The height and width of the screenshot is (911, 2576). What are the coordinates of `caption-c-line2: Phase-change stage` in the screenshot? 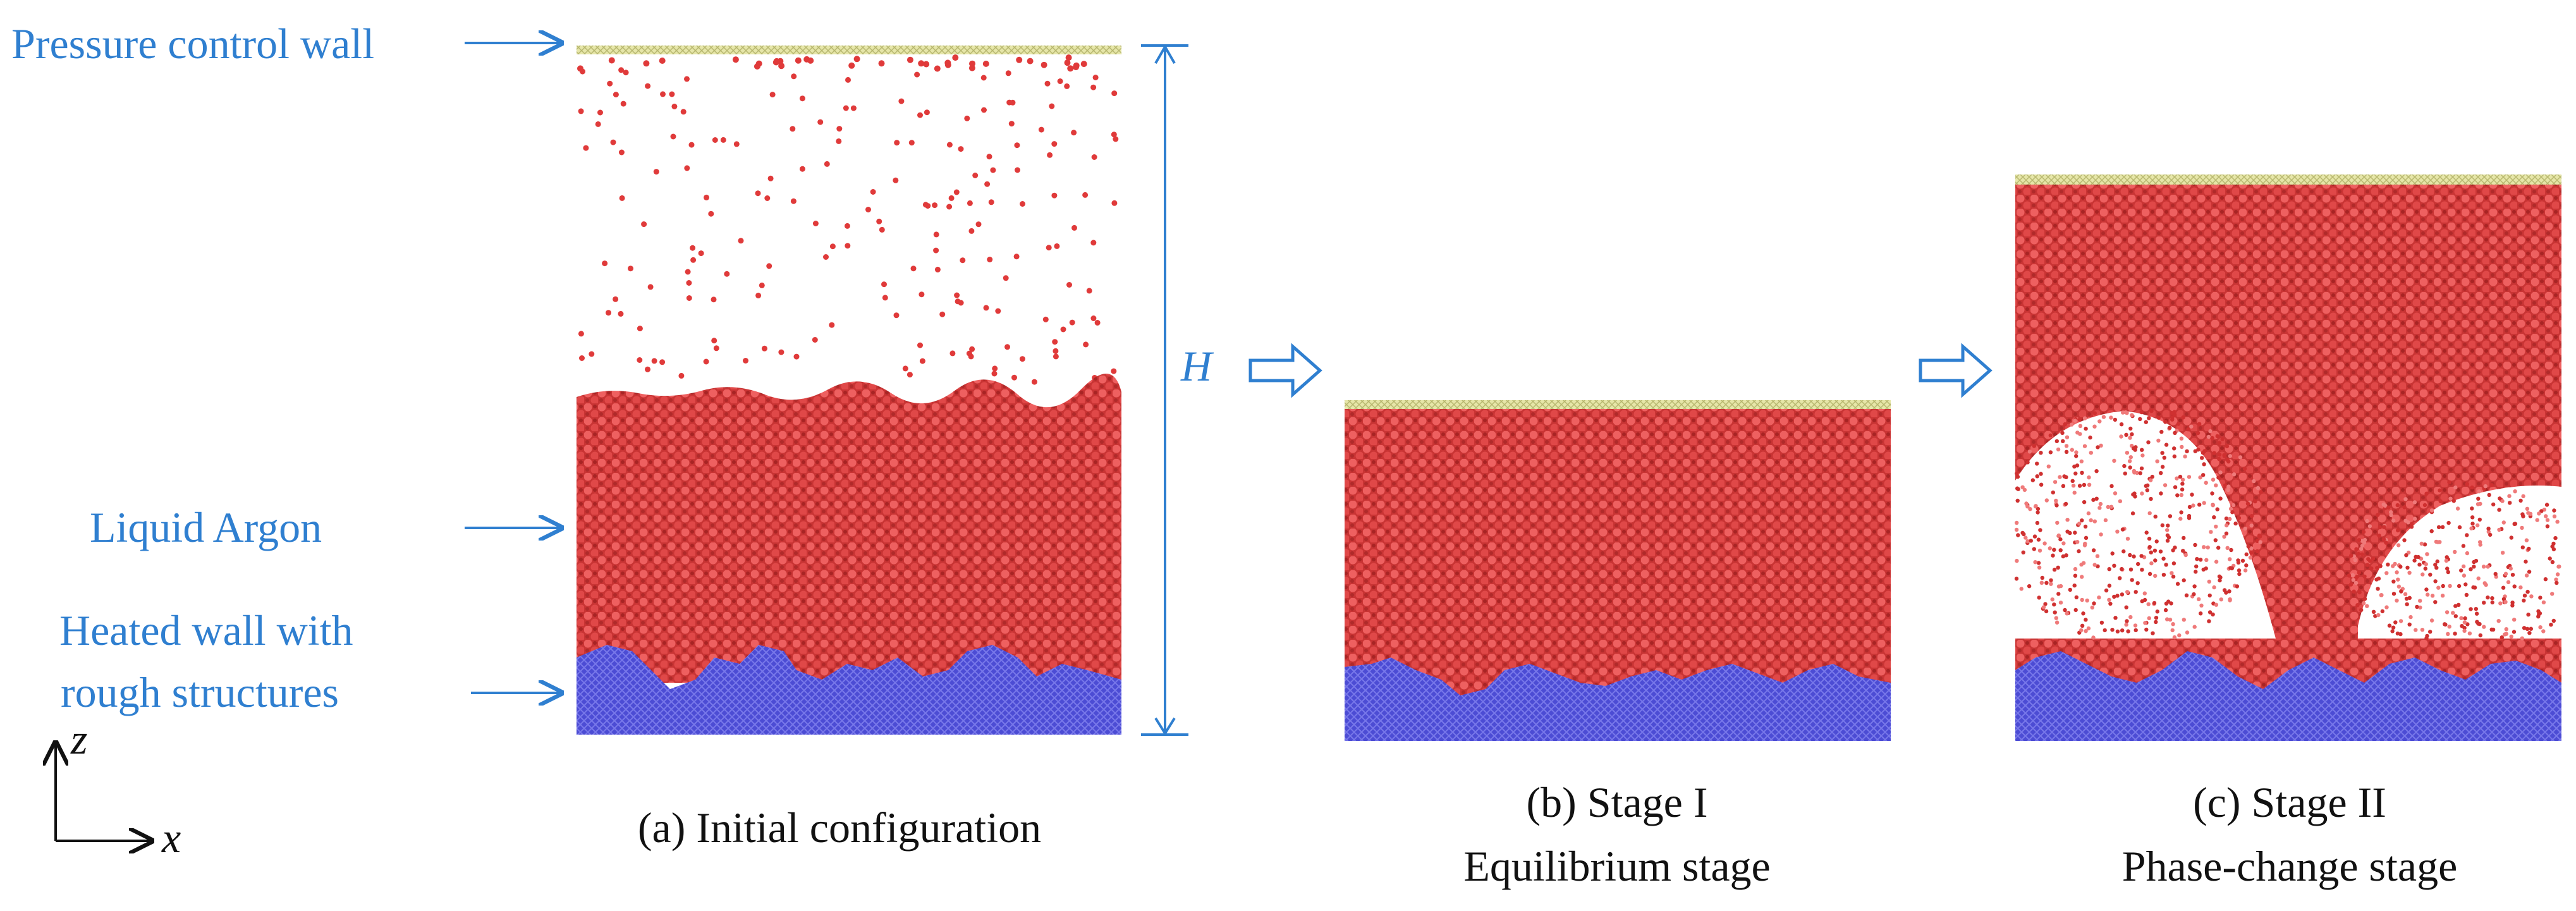 It's located at (2290, 866).